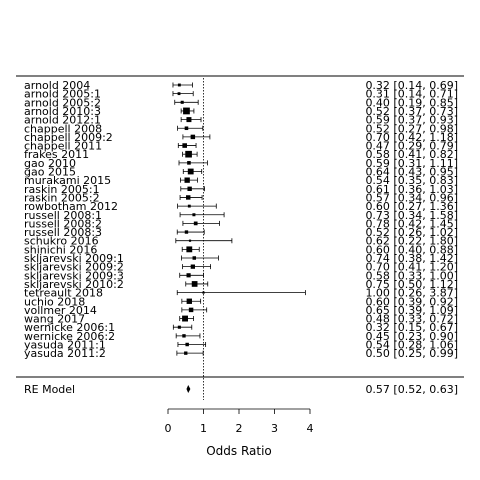 This screenshot has width=480, height=480. I want to click on study-label: russell 2008:2, so click(63, 223).